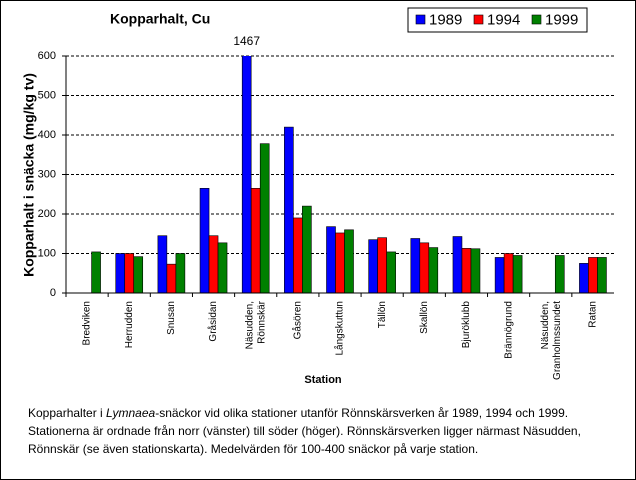  What do you see at coordinates (171, 318) in the screenshot?
I see `x-tick-label: Snusan` at bounding box center [171, 318].